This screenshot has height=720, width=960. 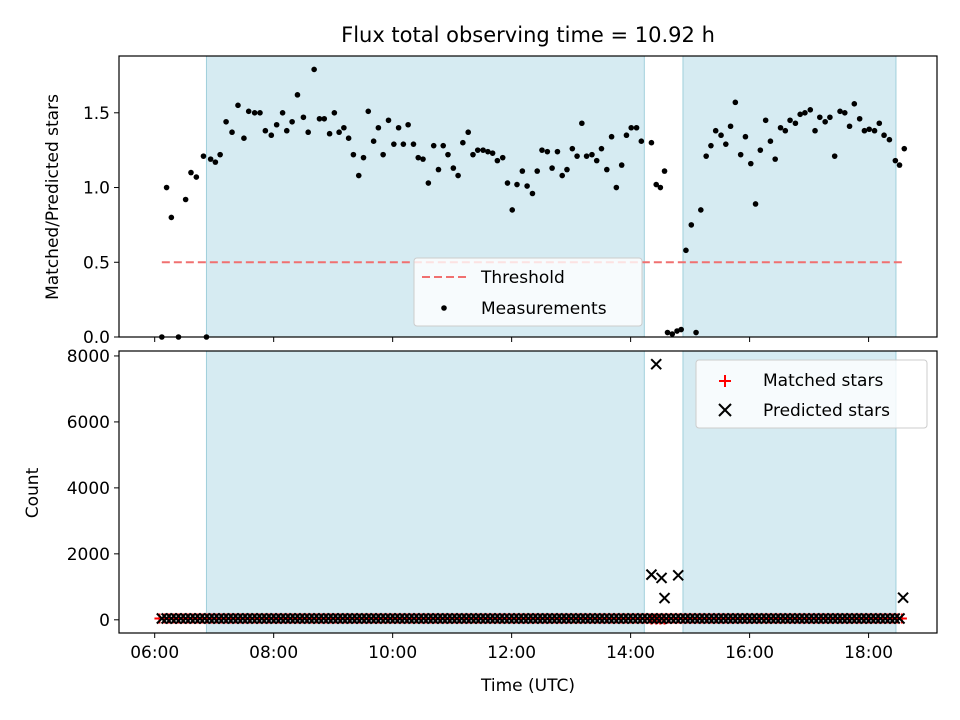 I want to click on figure-title: Flux total observing time = 10.92 h, so click(x=528, y=35).